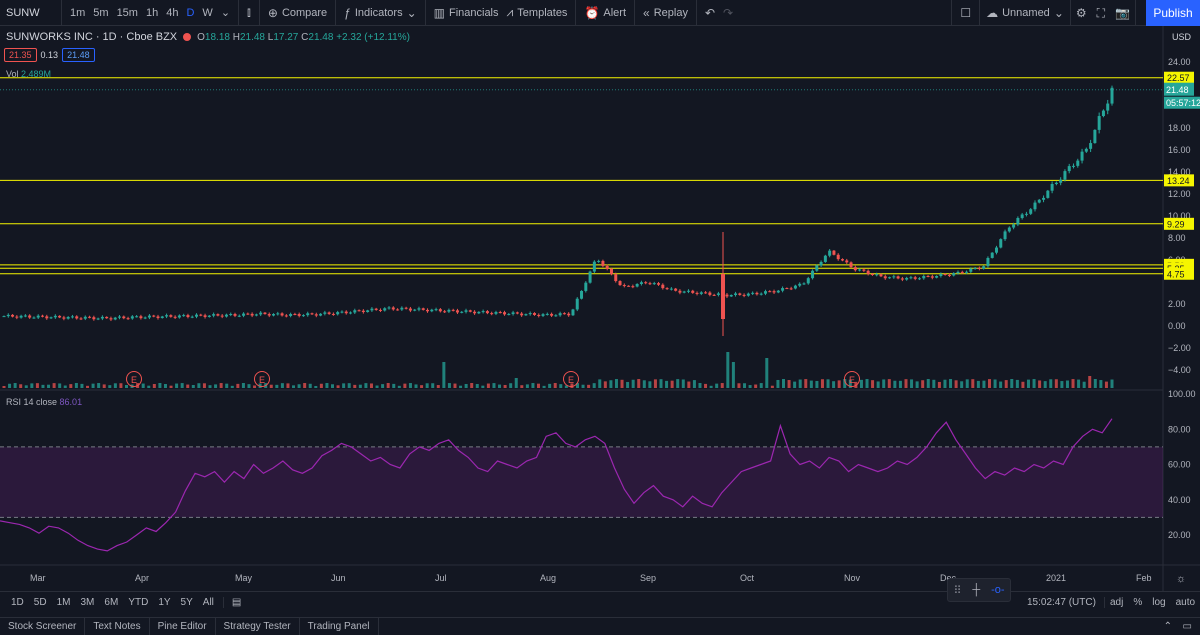  What do you see at coordinates (537, 13) in the screenshot?
I see `templates-button: ⩘ Templates` at bounding box center [537, 13].